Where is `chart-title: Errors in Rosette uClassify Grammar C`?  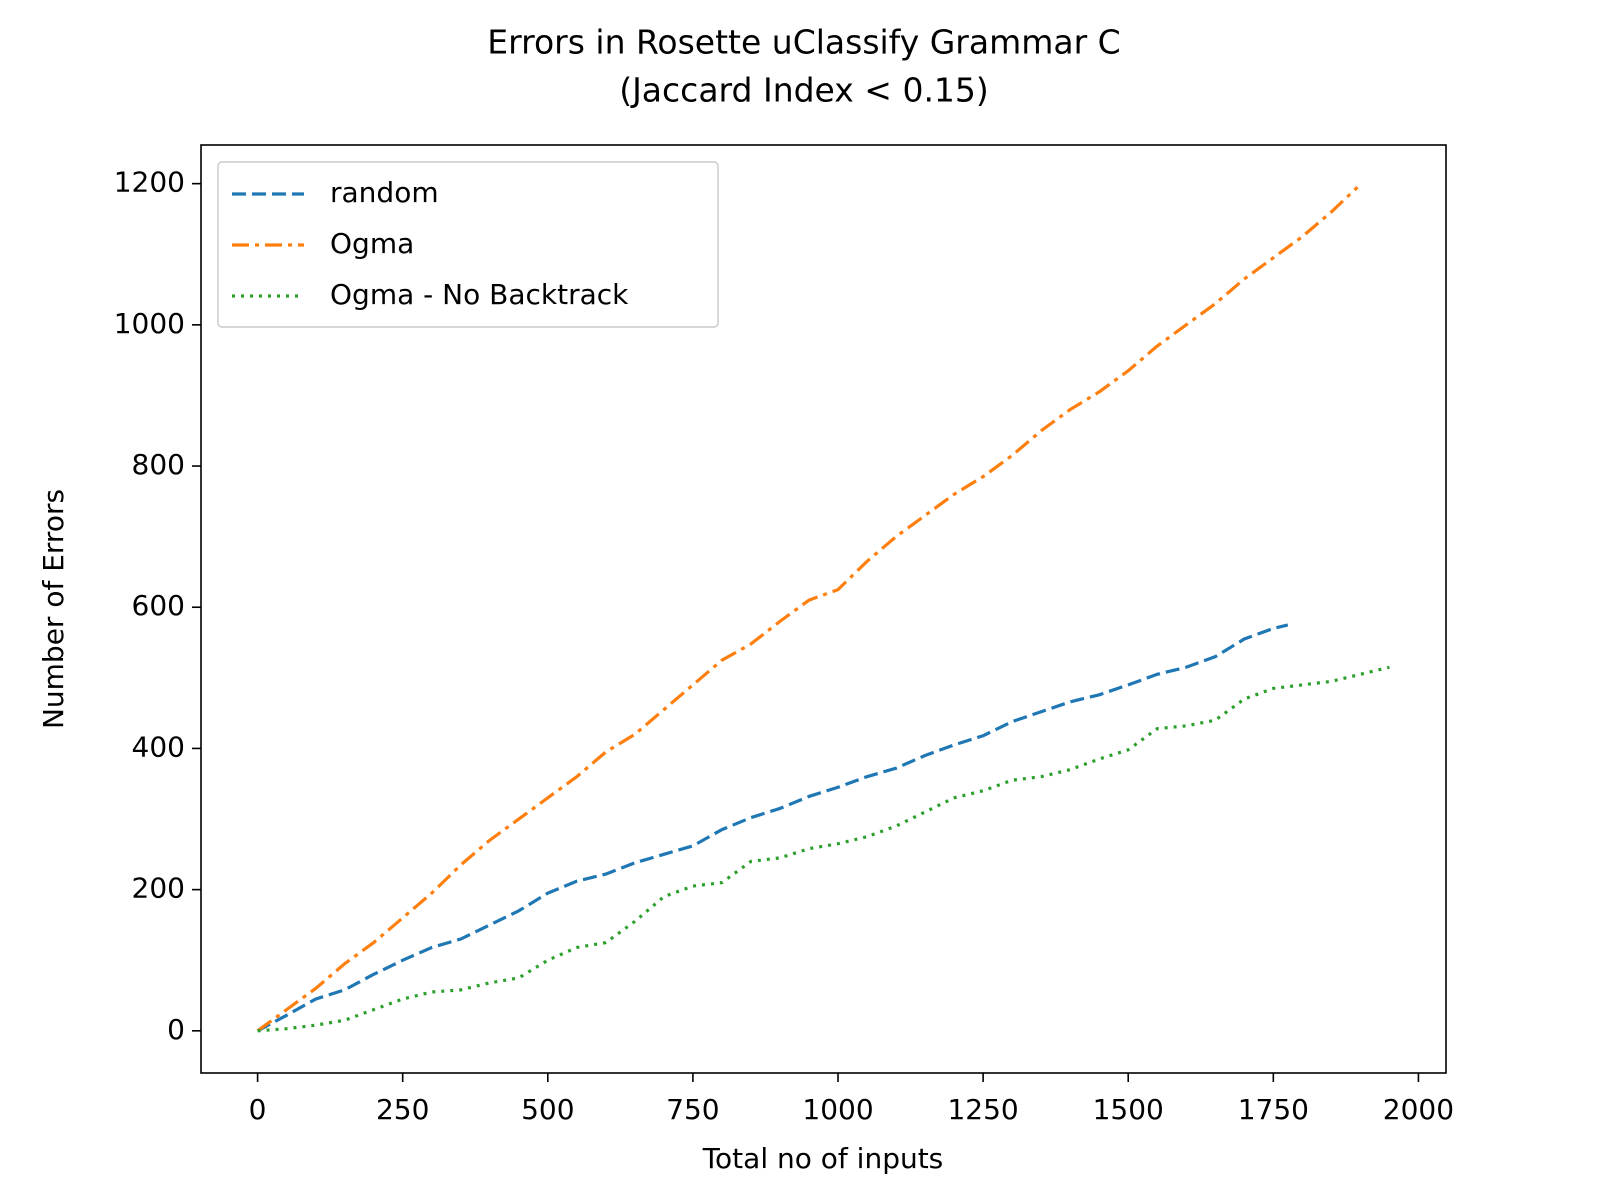 chart-title: Errors in Rosette uClassify Grammar C is located at coordinates (803, 42).